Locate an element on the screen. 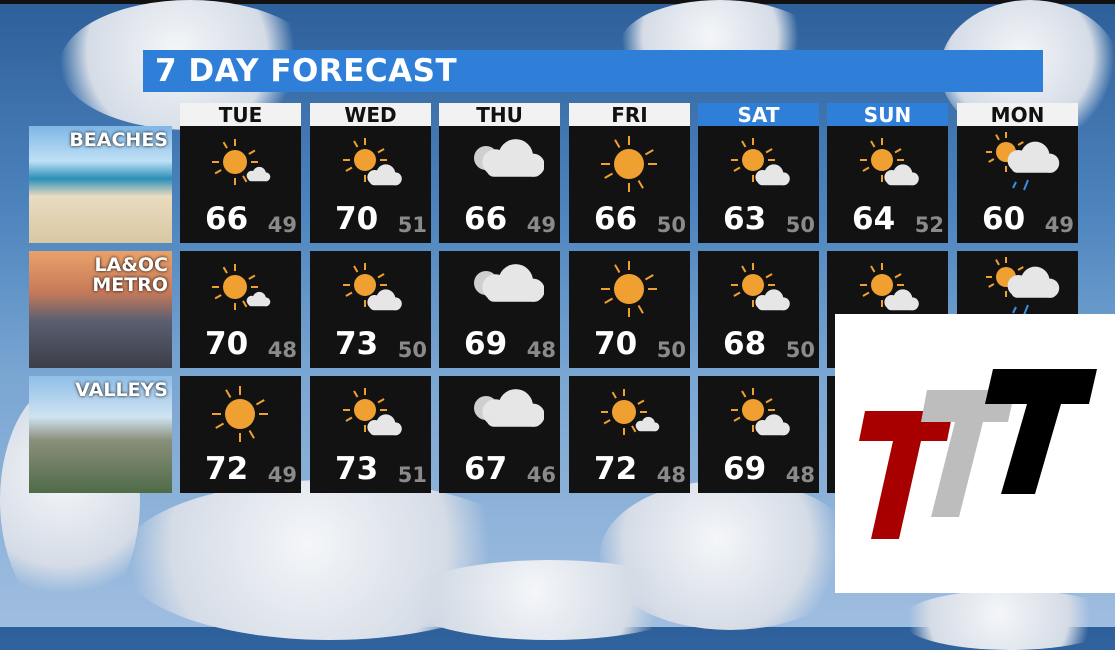 The image size is (1115, 650). forecast-cell: 73 50 is located at coordinates (370, 309).